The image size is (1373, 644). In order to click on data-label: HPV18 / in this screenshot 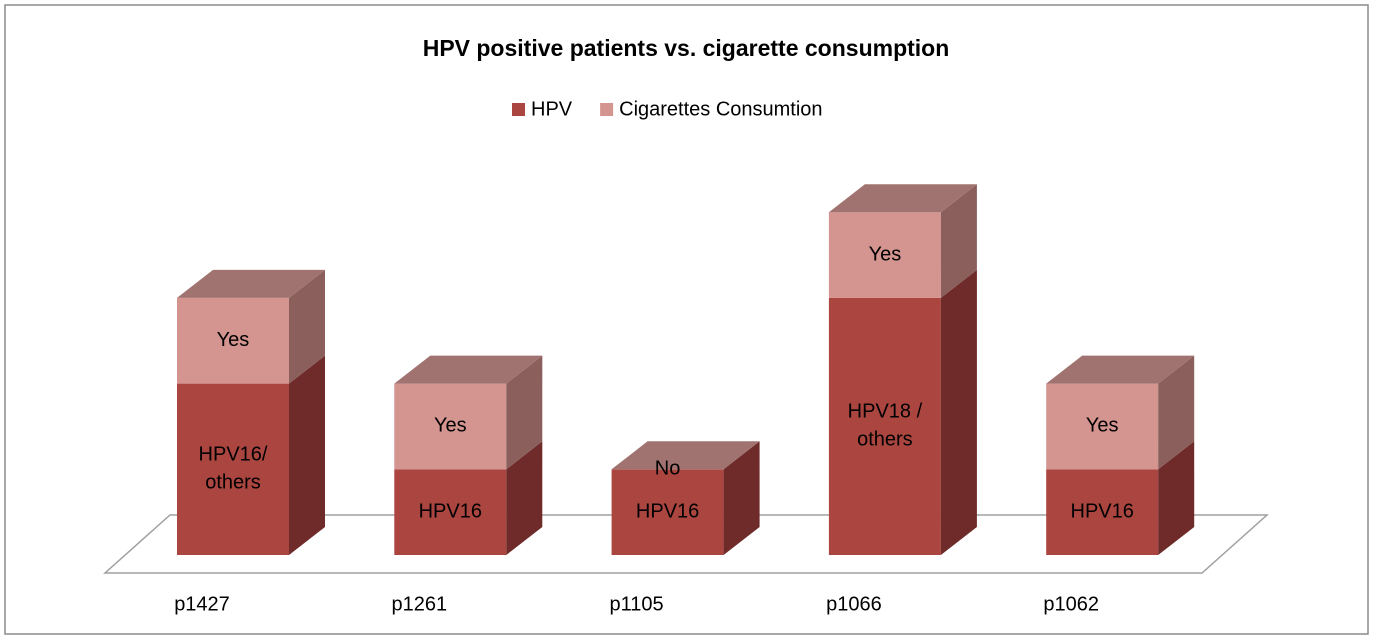, I will do `click(885, 412)`.